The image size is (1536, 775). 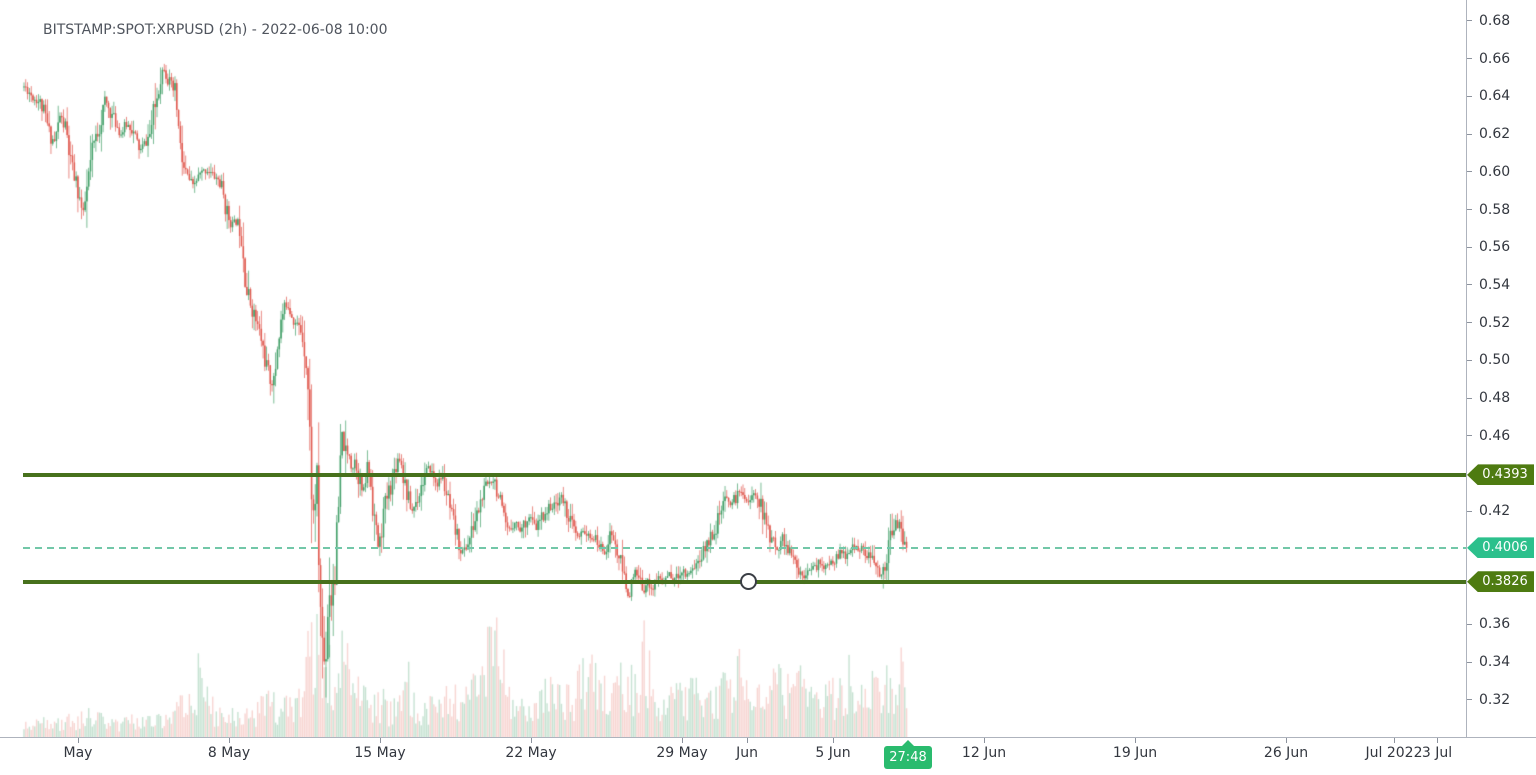 What do you see at coordinates (1495, 699) in the screenshot?
I see `price-axis-label: 0.32` at bounding box center [1495, 699].